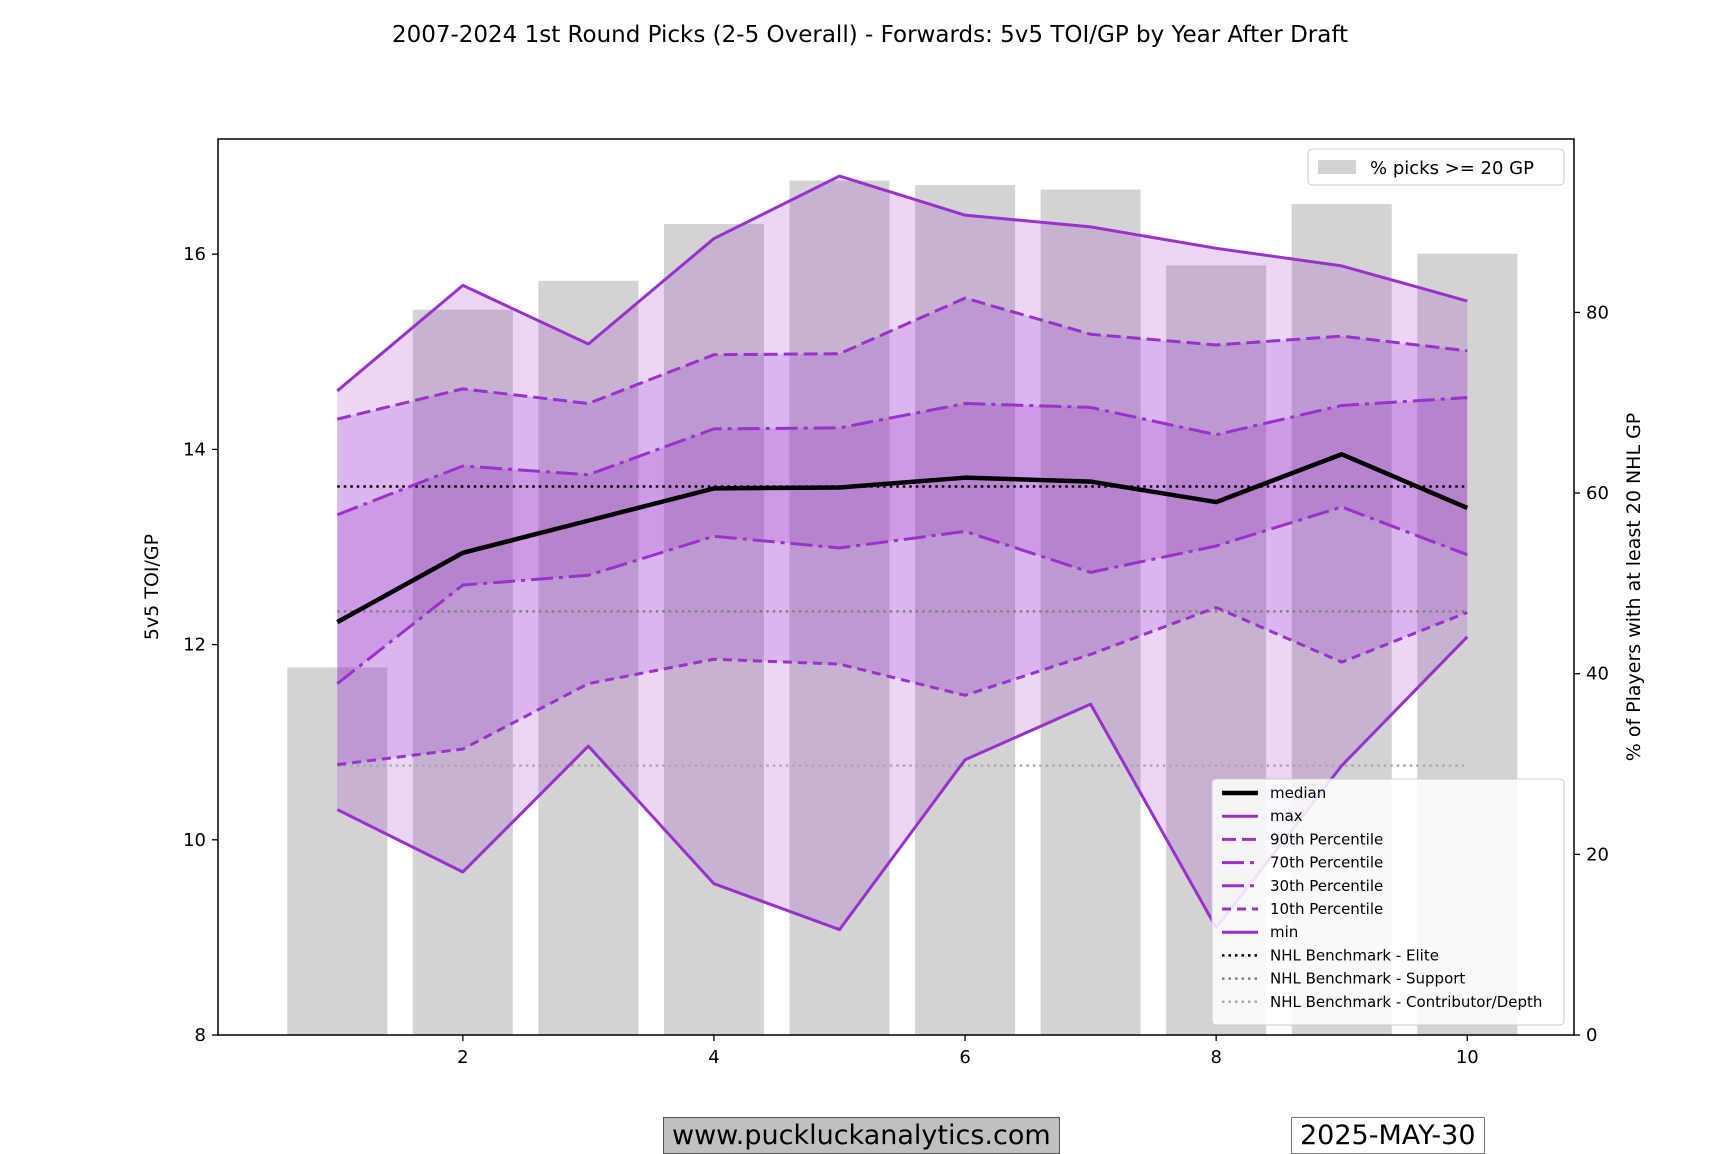  I want to click on y-axis-label: 5v5 TOI/GP, so click(152, 587).